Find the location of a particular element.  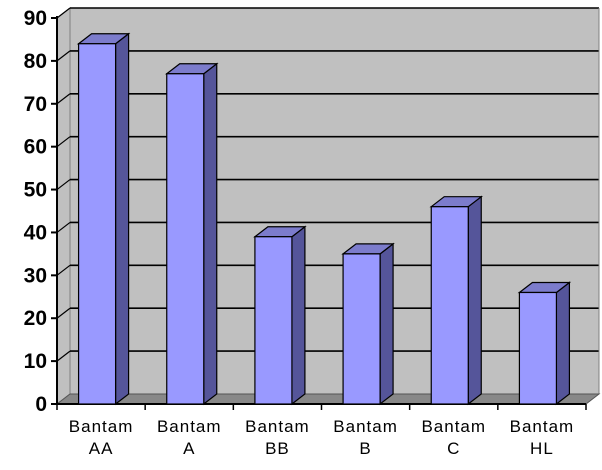

y-tick-label: 30 is located at coordinates (35, 275).